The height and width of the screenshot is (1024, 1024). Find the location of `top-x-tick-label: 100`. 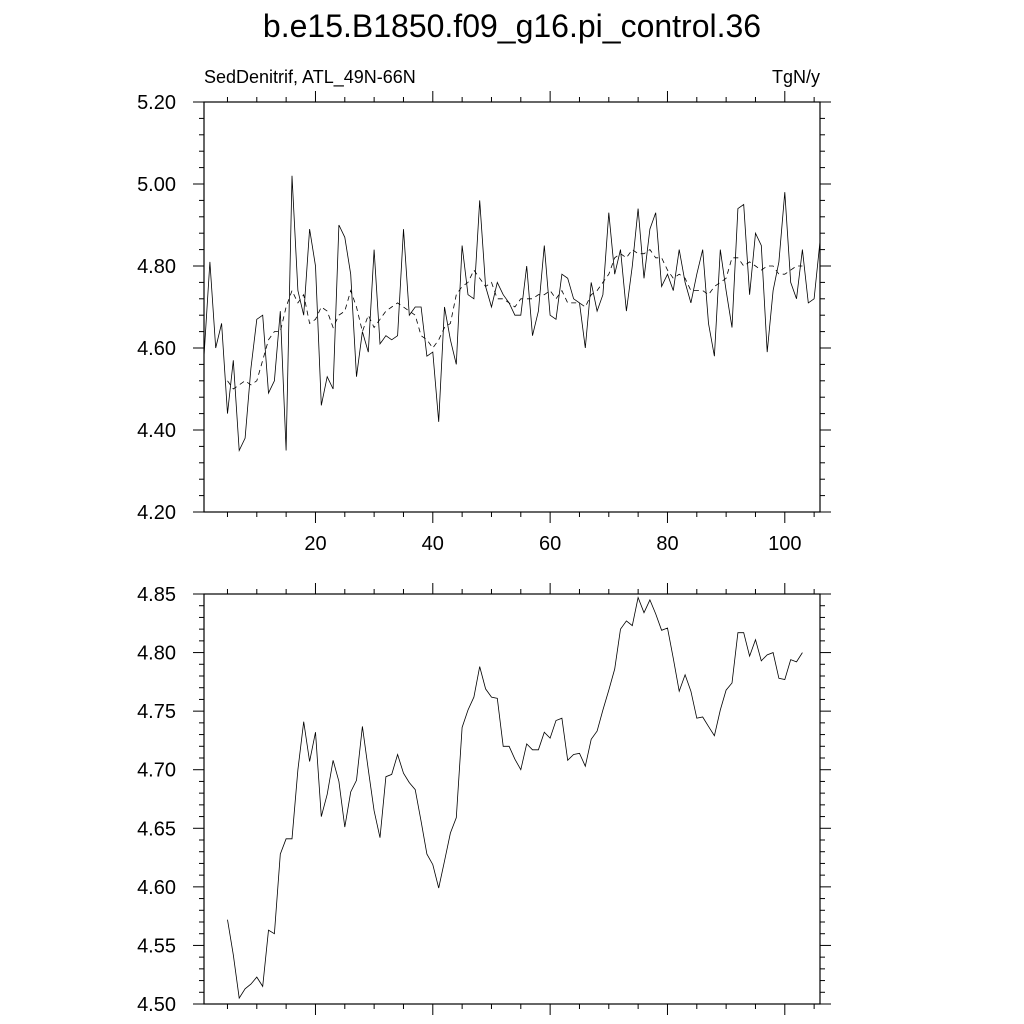

top-x-tick-label: 100 is located at coordinates (784, 544).